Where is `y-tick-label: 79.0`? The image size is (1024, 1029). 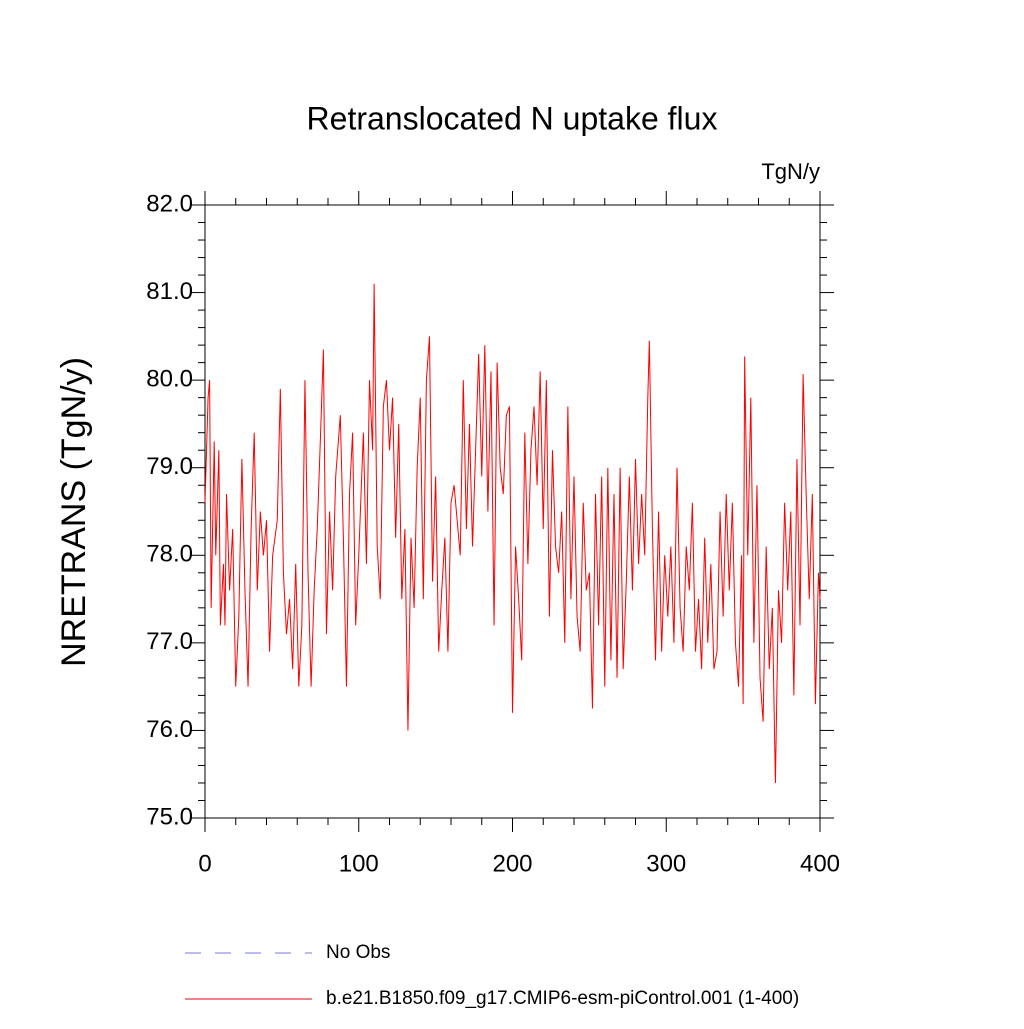 y-tick-label: 79.0 is located at coordinates (169, 466).